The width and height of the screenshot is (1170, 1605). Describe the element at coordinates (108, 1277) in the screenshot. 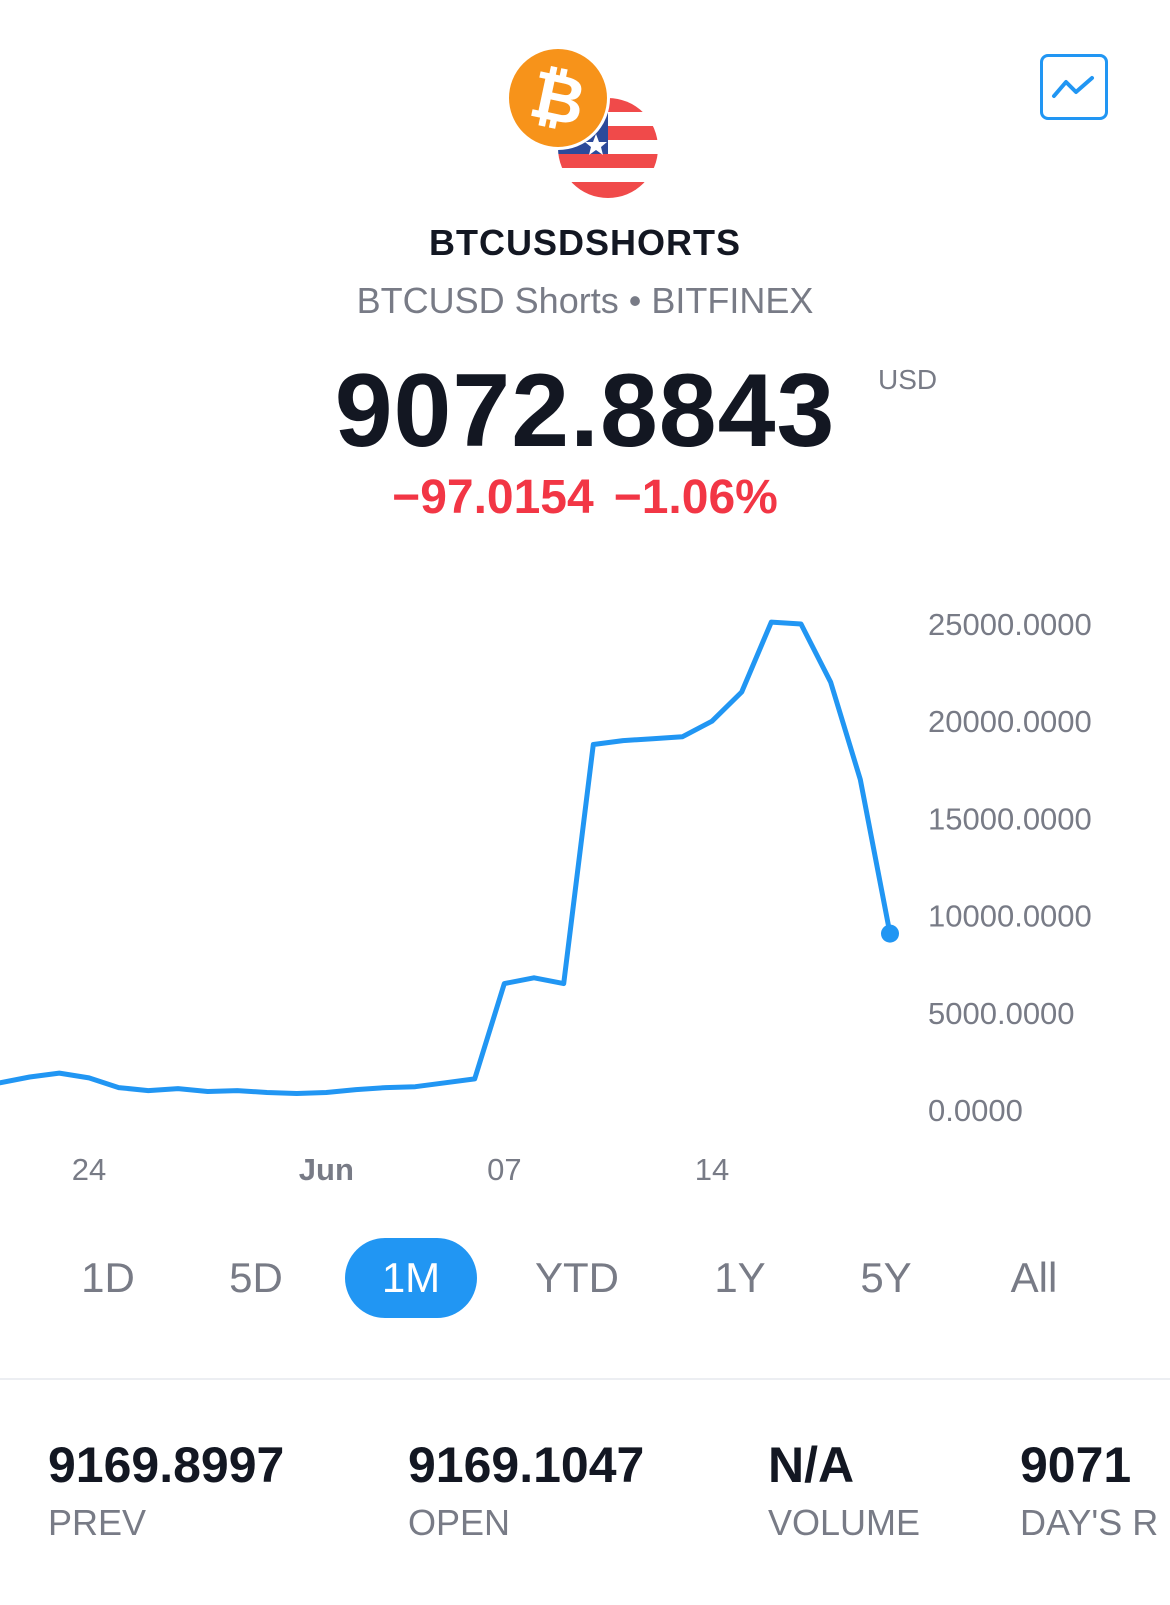

I see `range-1d: 1D` at that location.